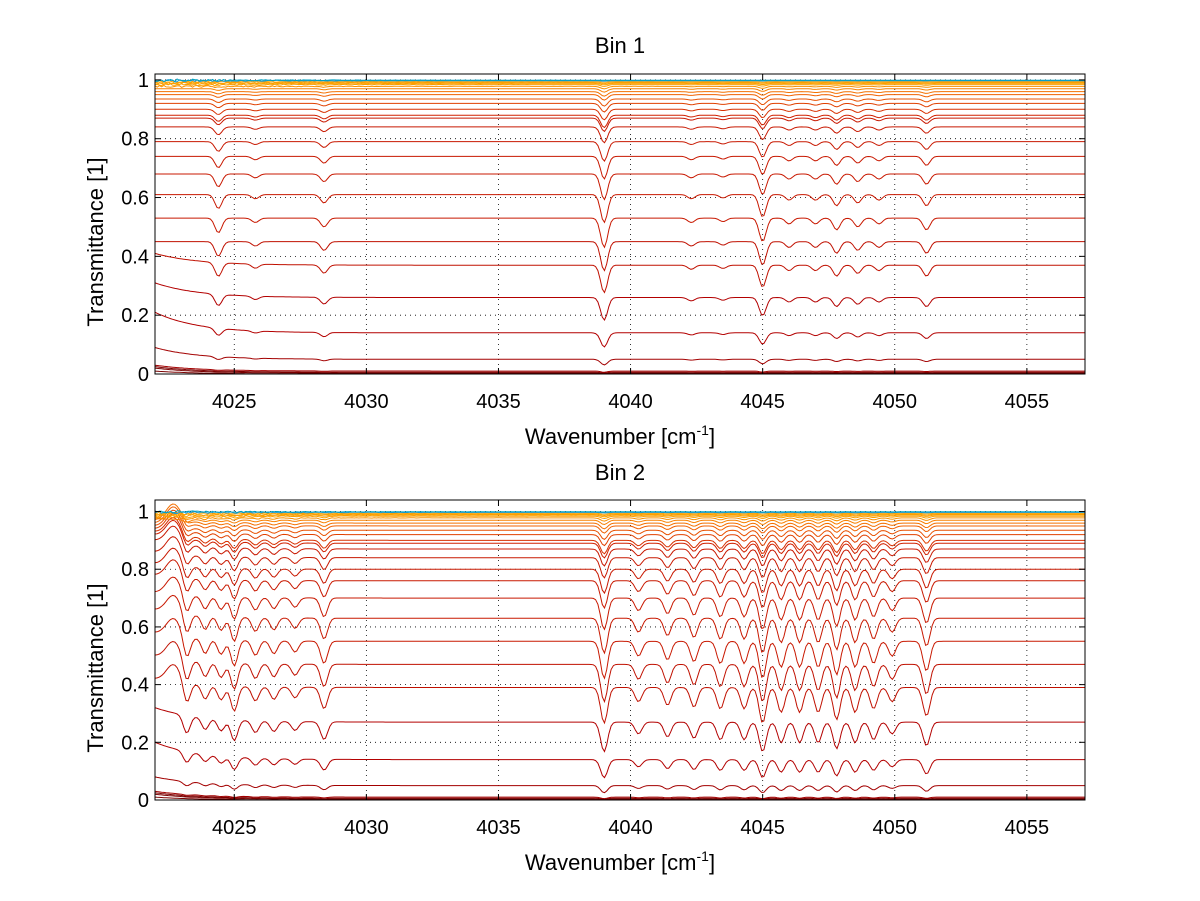 This screenshot has height=901, width=1200. Describe the element at coordinates (620, 45) in the screenshot. I see `panel-title: Bin 1` at that location.